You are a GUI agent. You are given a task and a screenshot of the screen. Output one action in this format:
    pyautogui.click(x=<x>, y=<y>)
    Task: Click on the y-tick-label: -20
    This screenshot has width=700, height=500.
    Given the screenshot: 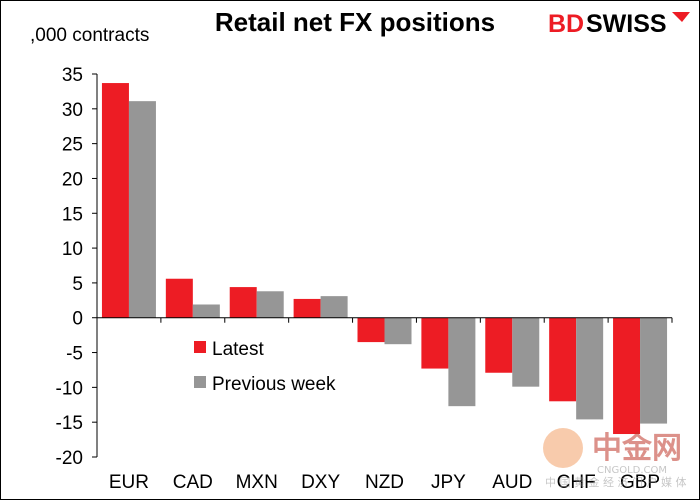 What is the action you would take?
    pyautogui.click(x=69, y=458)
    